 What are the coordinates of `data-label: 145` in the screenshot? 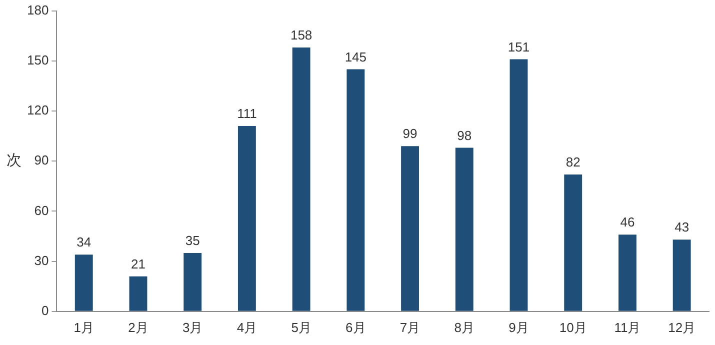 It's located at (355, 56).